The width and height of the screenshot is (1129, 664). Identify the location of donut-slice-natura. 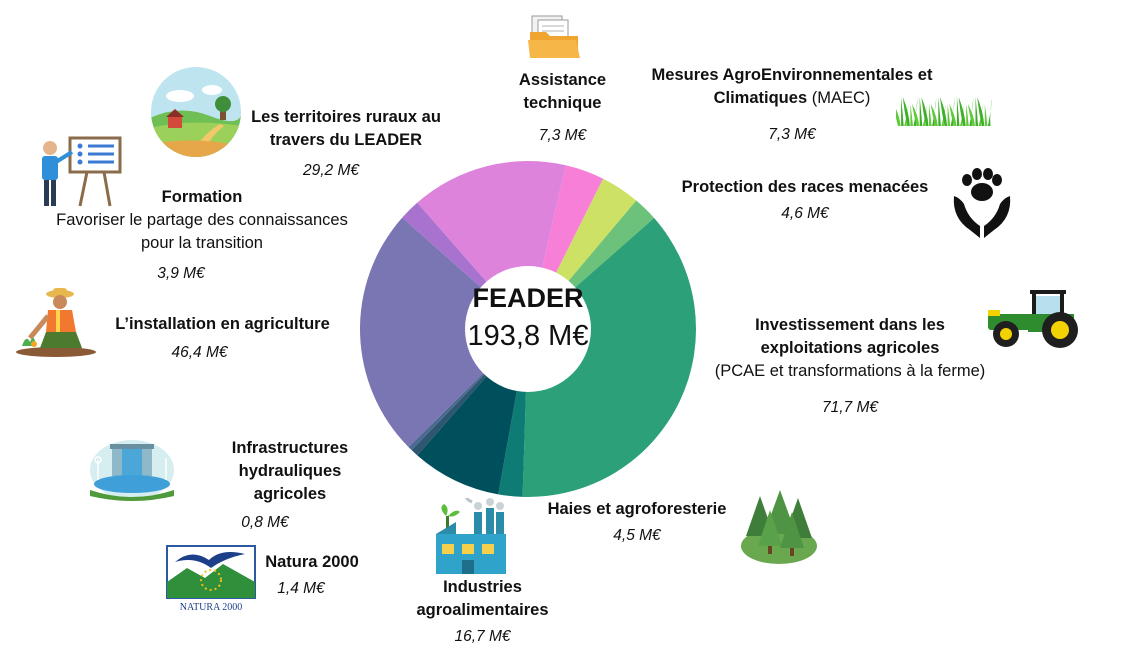
(449, 414).